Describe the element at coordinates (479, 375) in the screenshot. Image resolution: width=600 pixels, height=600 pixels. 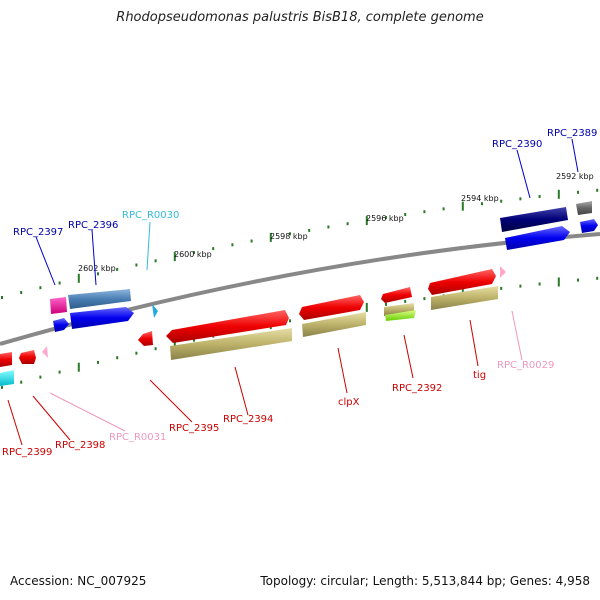
I see `label-tig: tig` at that location.